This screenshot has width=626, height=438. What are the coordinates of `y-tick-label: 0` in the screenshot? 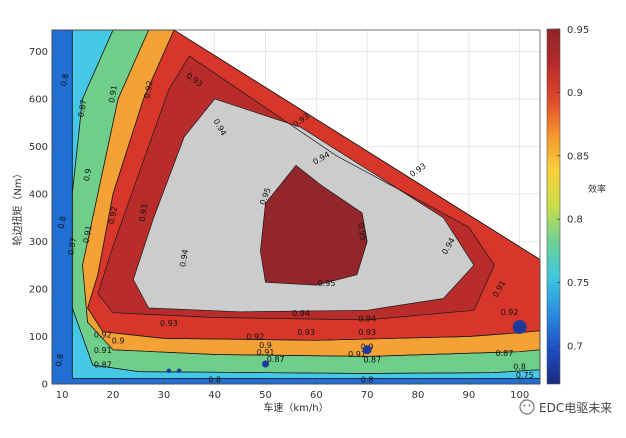 It's located at (45, 385).